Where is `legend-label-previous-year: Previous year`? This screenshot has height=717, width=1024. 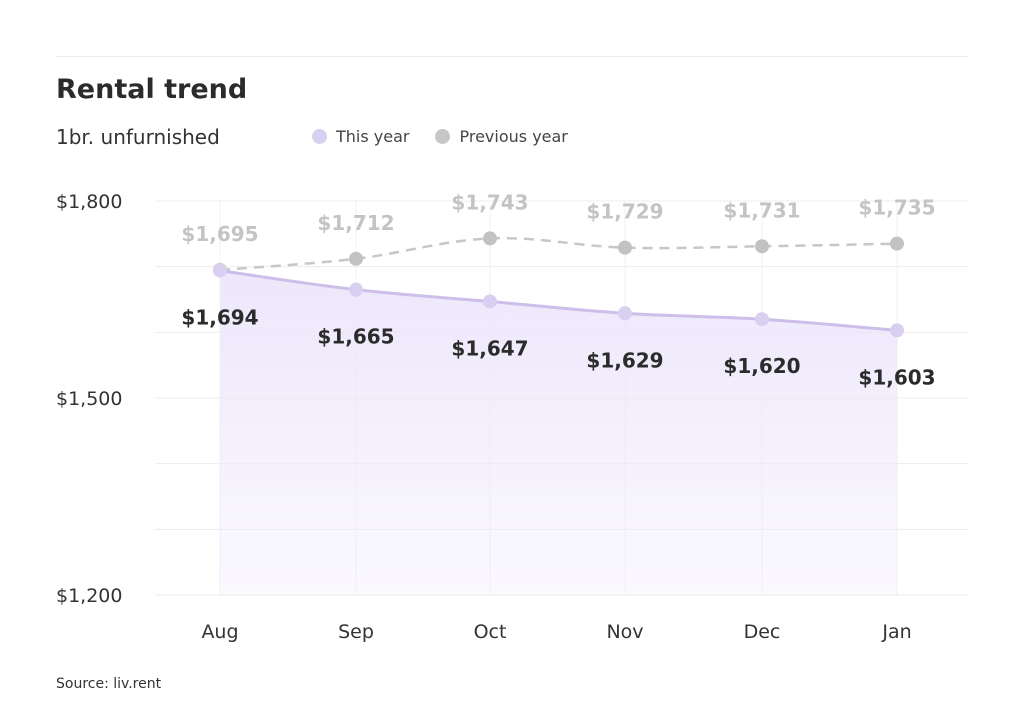 legend-label-previous-year: Previous year is located at coordinates (513, 136).